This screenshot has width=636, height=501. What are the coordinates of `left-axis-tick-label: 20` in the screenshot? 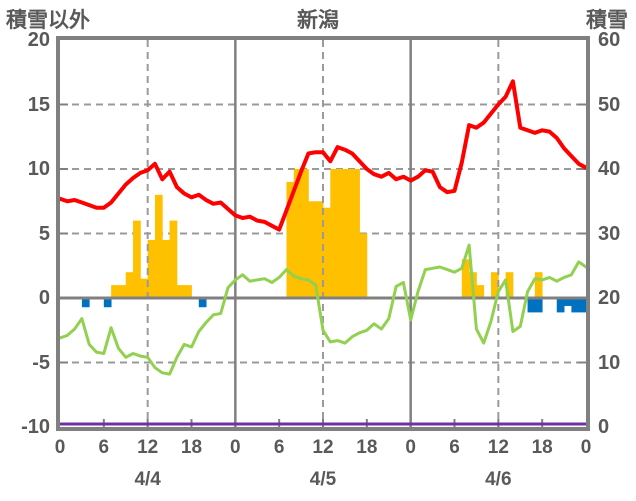 It's located at (38, 40).